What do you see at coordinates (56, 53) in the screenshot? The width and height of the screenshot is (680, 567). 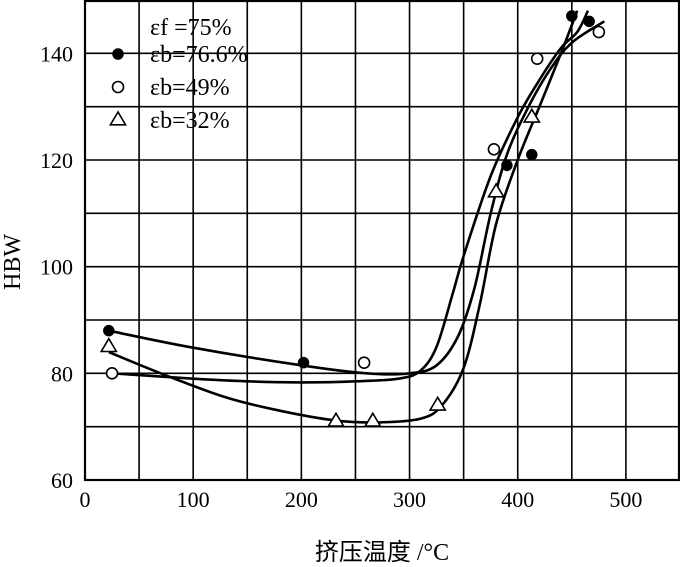 I see `y-tick-label: 140` at bounding box center [56, 53].